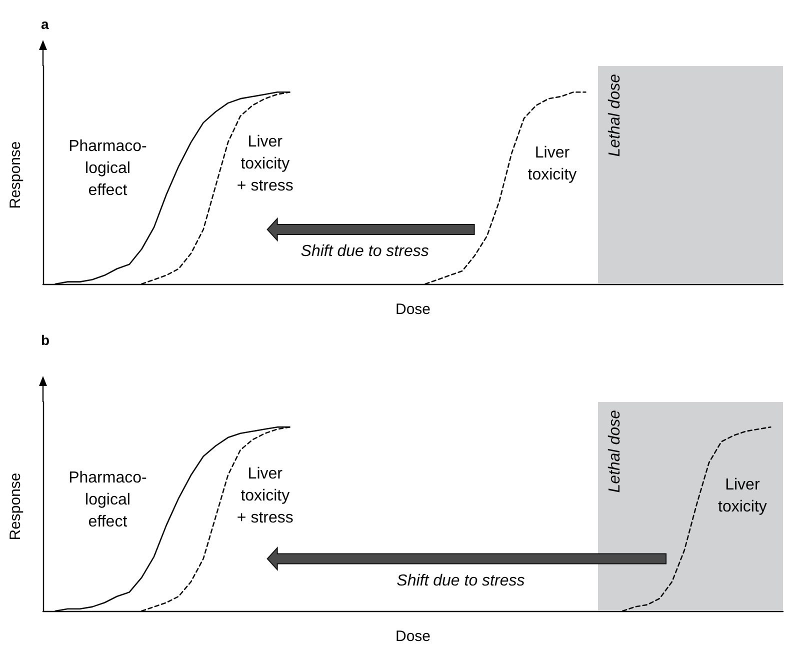 The image size is (796, 649). Describe the element at coordinates (45, 24) in the screenshot. I see `chart-title: a` at that location.